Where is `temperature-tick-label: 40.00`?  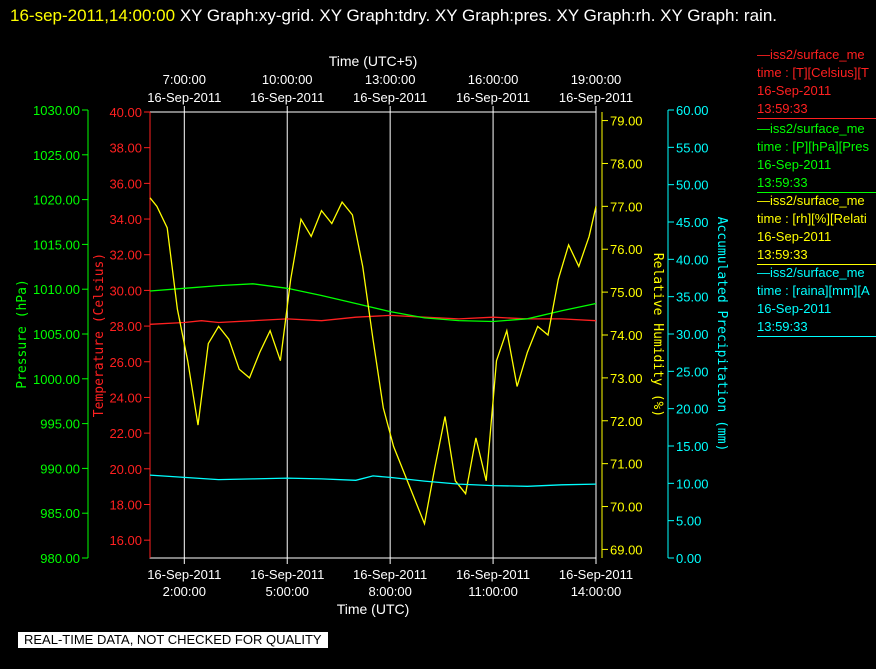 temperature-tick-label: 40.00 is located at coordinates (125, 112).